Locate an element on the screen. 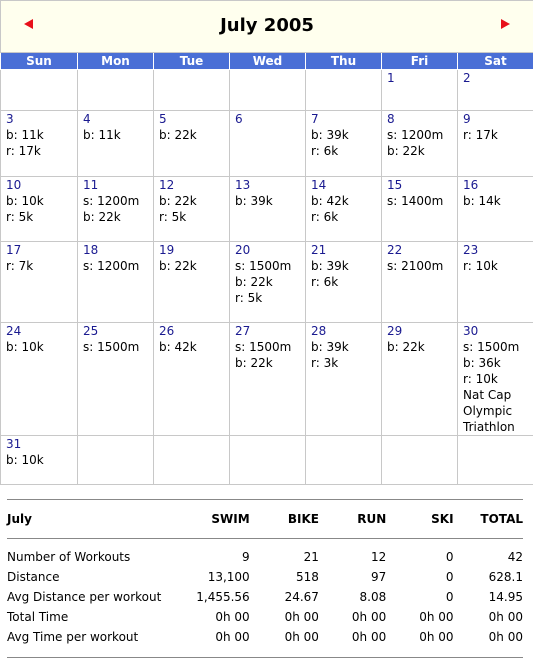 The height and width of the screenshot is (663, 533). calendar-day-cell: 2 is located at coordinates (494, 90).